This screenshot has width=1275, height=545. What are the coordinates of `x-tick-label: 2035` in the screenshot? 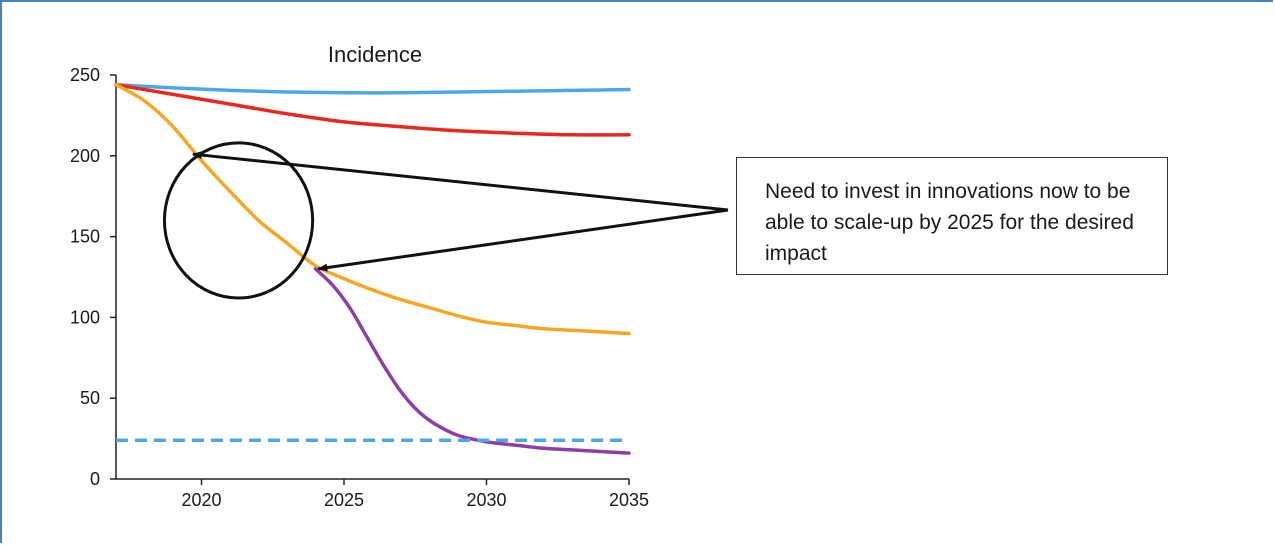 It's located at (629, 500).